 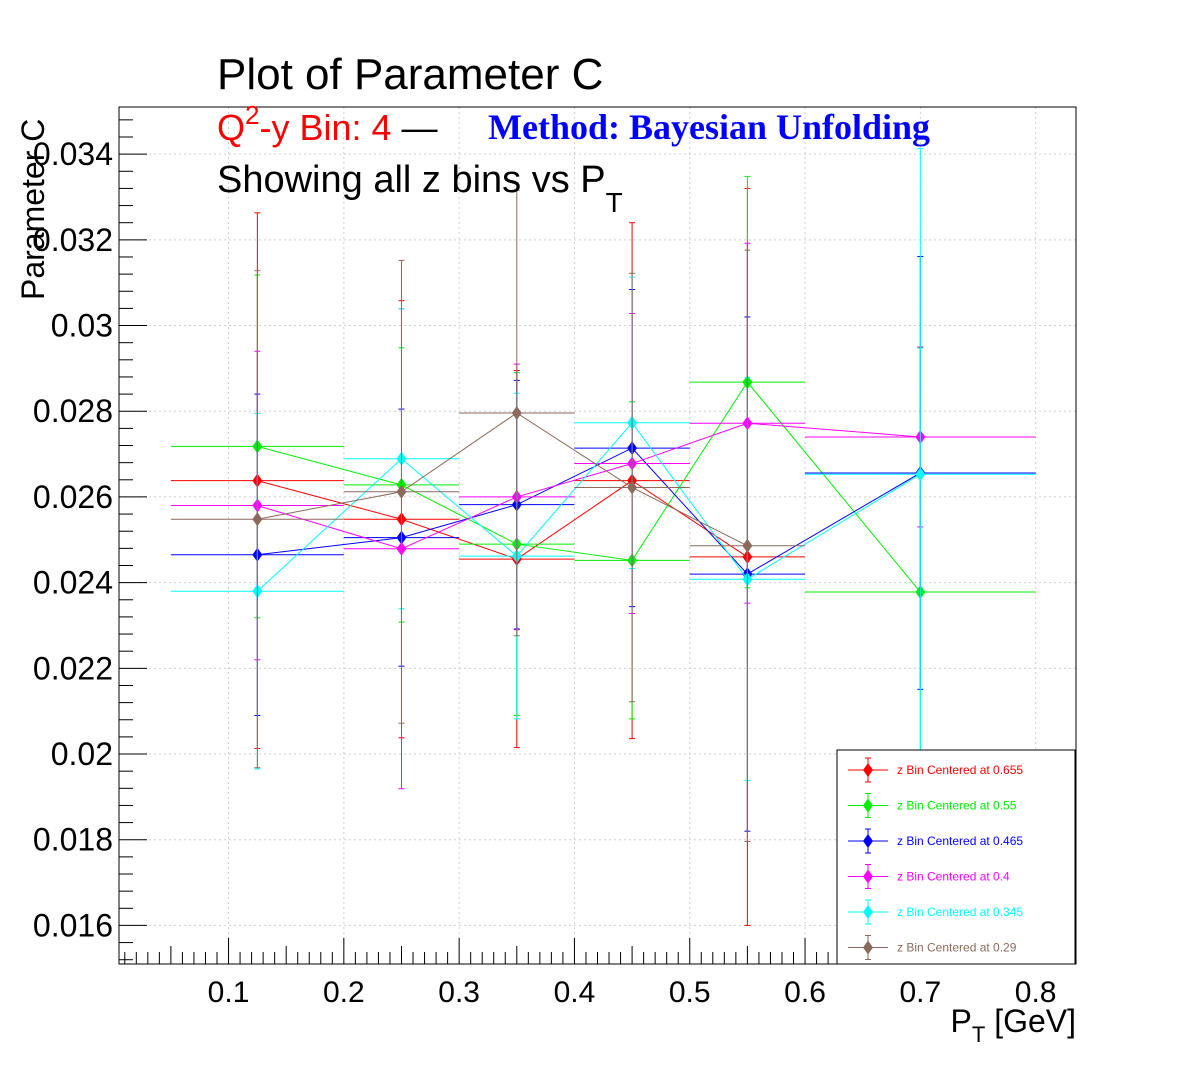 I want to click on line3-subscript: T, so click(x=614, y=202).